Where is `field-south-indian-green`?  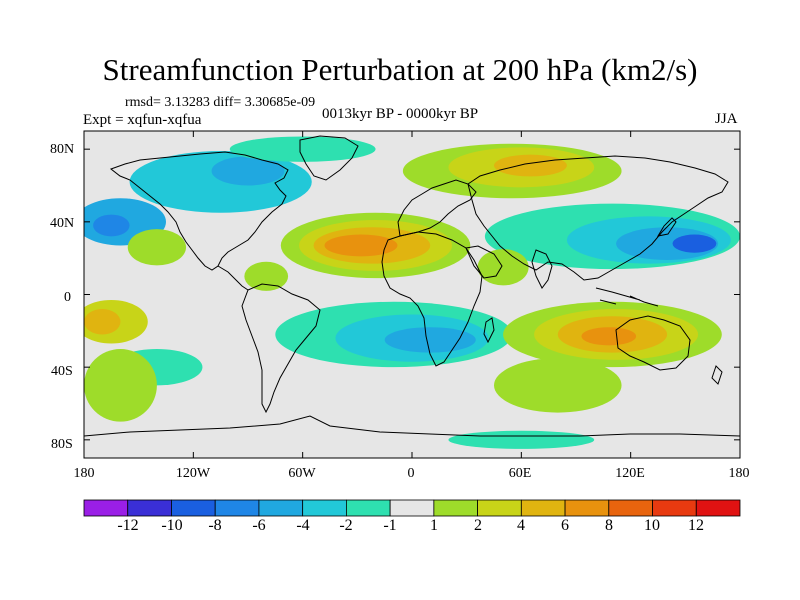
field-south-indian-green is located at coordinates (558, 385).